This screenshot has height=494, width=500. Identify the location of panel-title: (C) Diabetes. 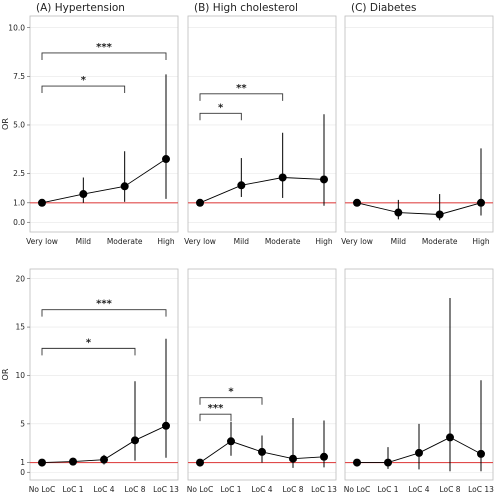
(383, 8).